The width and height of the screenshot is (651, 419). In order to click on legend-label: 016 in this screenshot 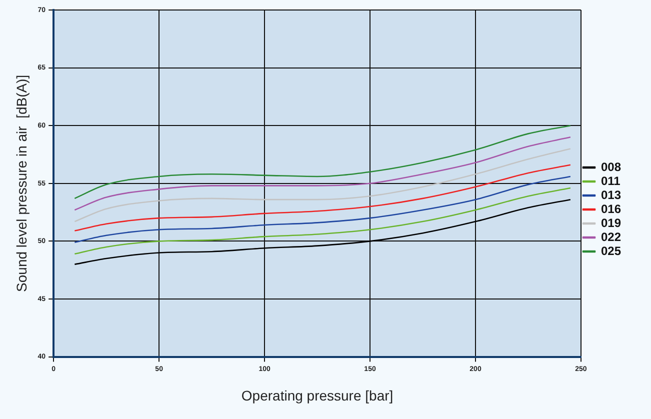, I will do `click(611, 209)`.